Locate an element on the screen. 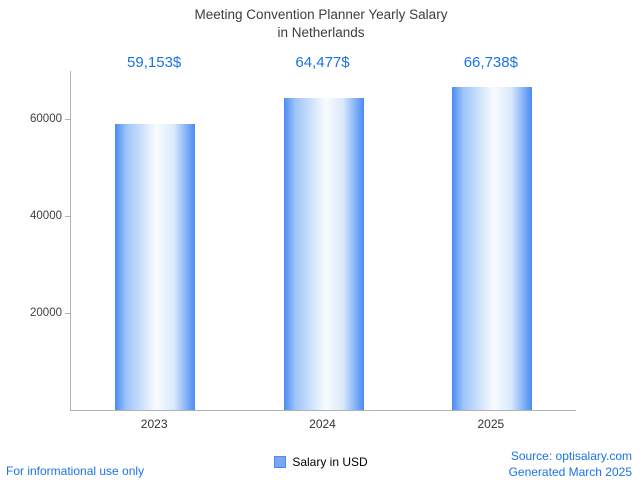 The height and width of the screenshot is (482, 642). bar-value-labels-layer: 59,153$ 64,477$ 66,738$ is located at coordinates (322, 64).